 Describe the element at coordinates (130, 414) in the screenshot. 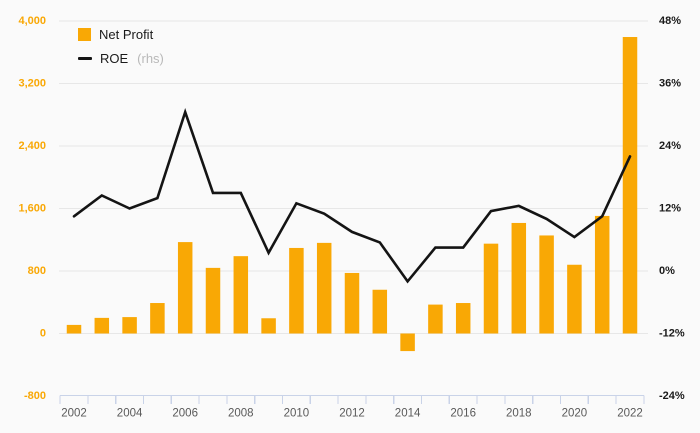

I see `x-axis-year-label: 2004` at that location.